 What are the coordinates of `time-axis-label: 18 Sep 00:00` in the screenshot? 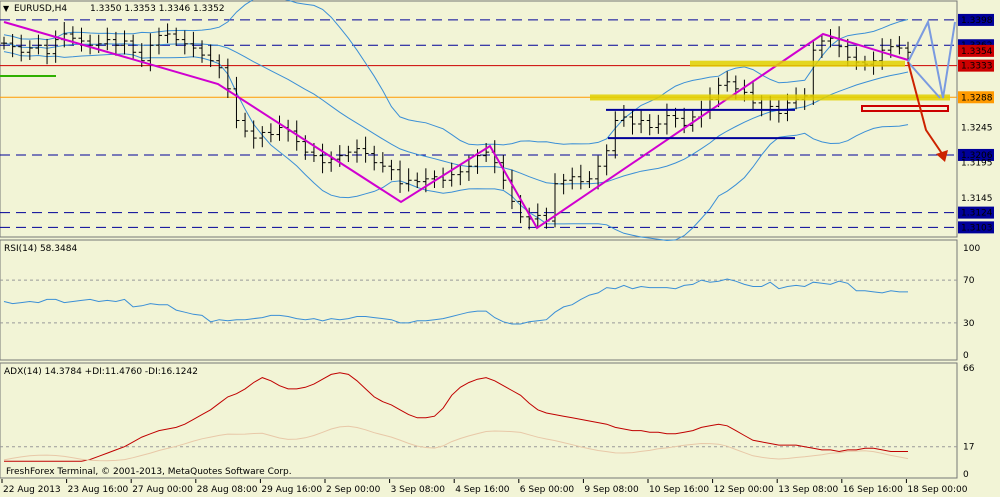 It's located at (937, 490).